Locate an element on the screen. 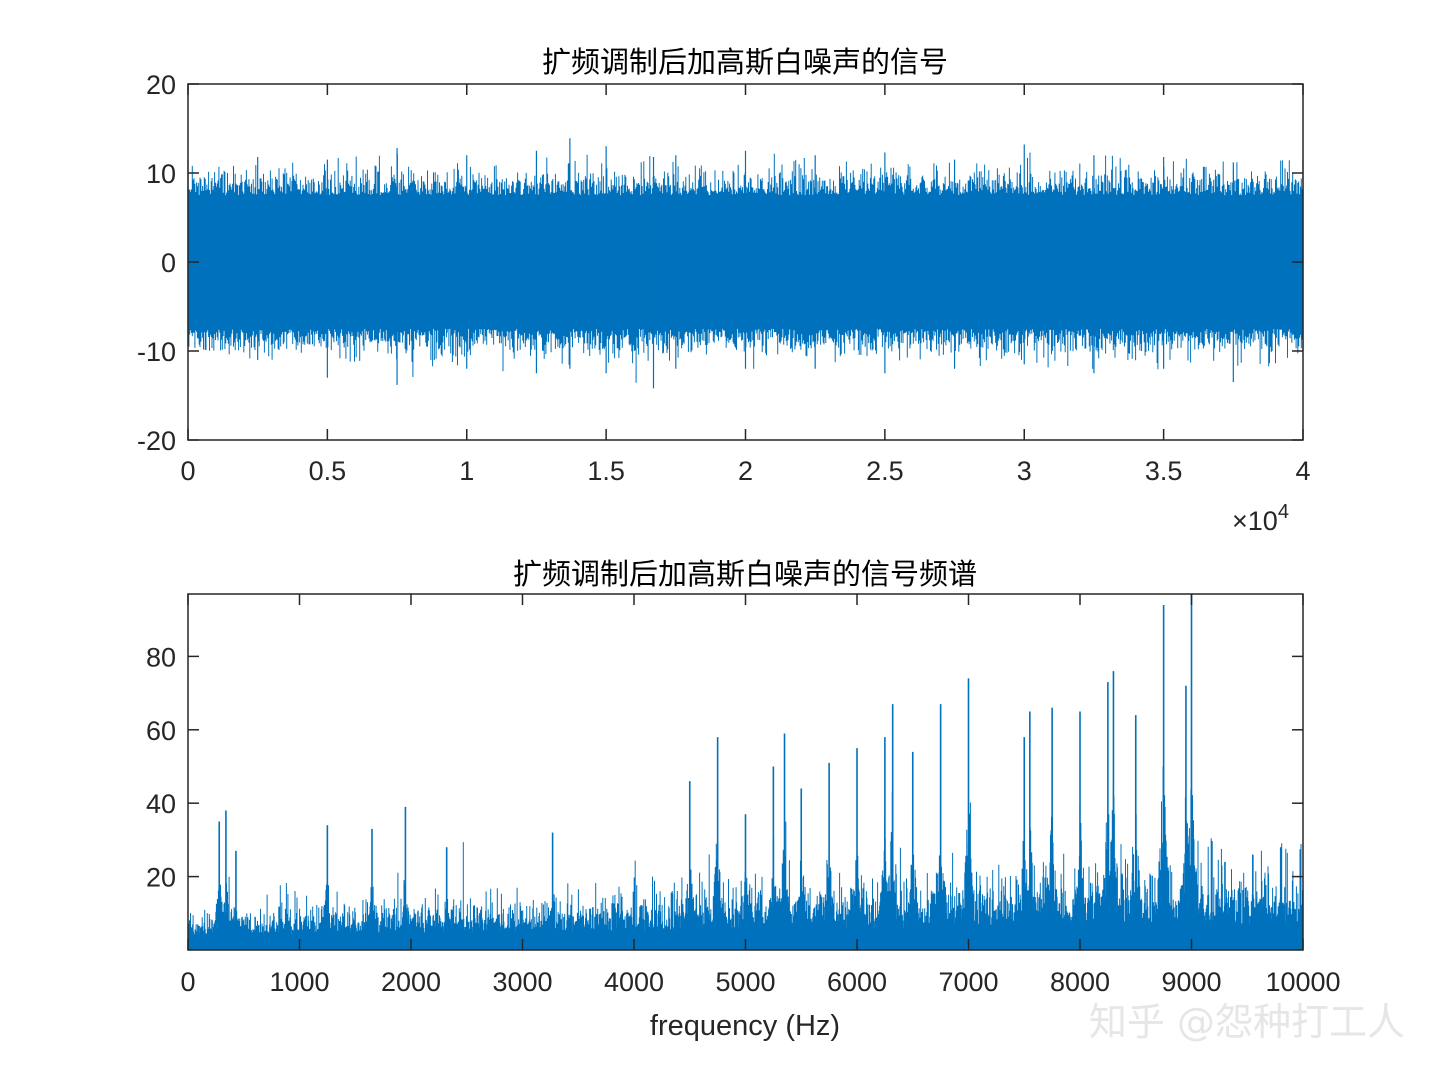  watermark-text: 知乎 @怨种打工人 is located at coordinates (1247, 1022).